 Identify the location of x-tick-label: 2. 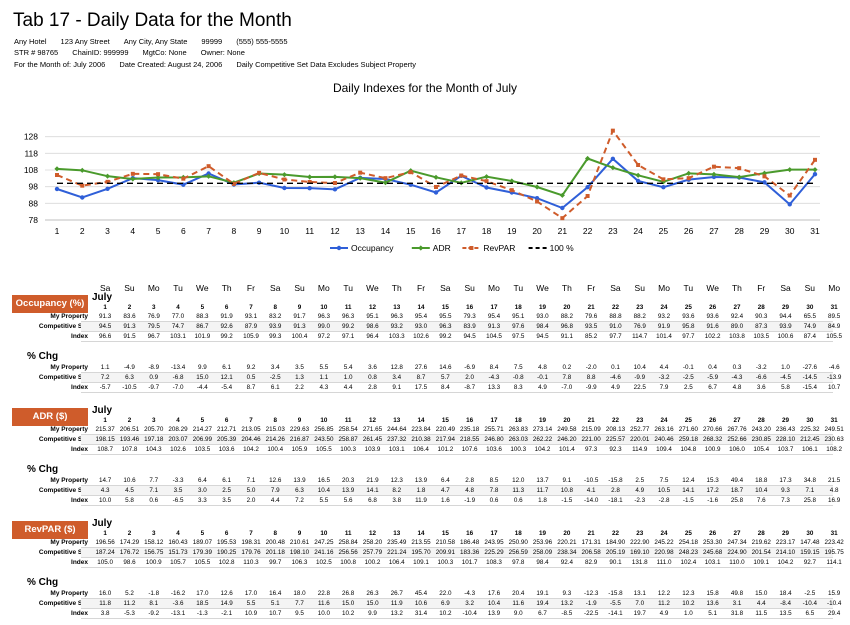
(82, 231).